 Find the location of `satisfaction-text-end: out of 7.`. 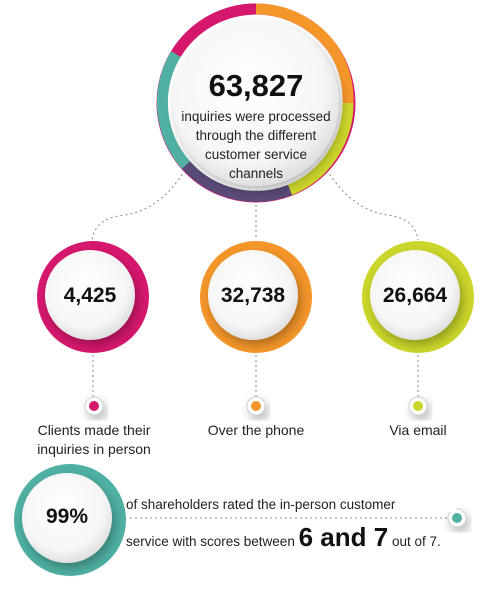

satisfaction-text-end: out of 7. is located at coordinates (416, 541).